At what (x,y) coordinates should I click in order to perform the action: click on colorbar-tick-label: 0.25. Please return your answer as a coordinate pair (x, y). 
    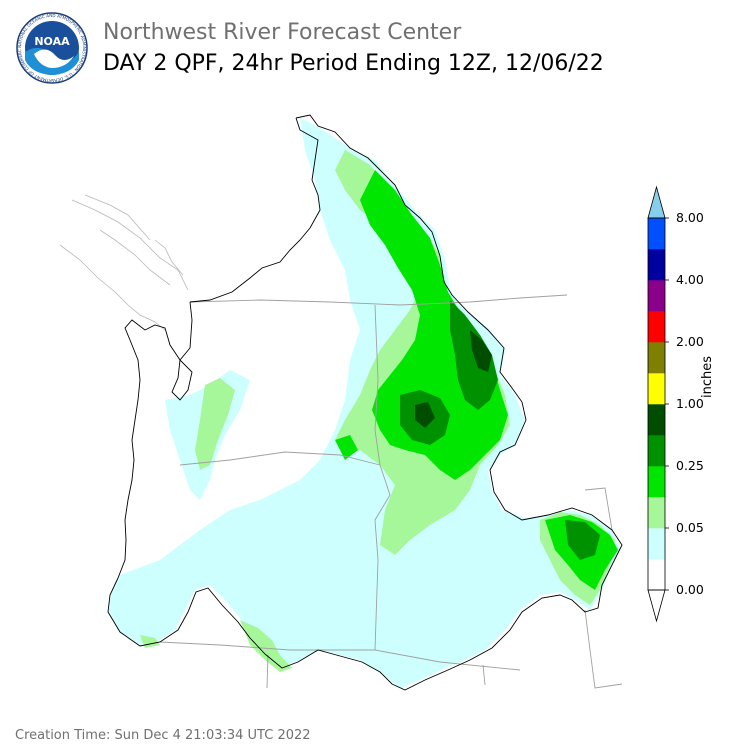
    Looking at the image, I should click on (690, 465).